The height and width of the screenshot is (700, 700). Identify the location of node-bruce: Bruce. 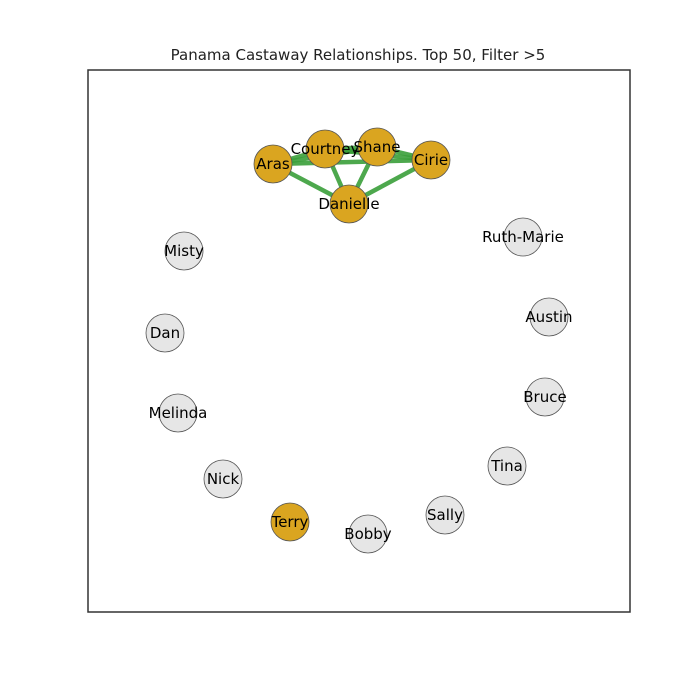
(545, 397).